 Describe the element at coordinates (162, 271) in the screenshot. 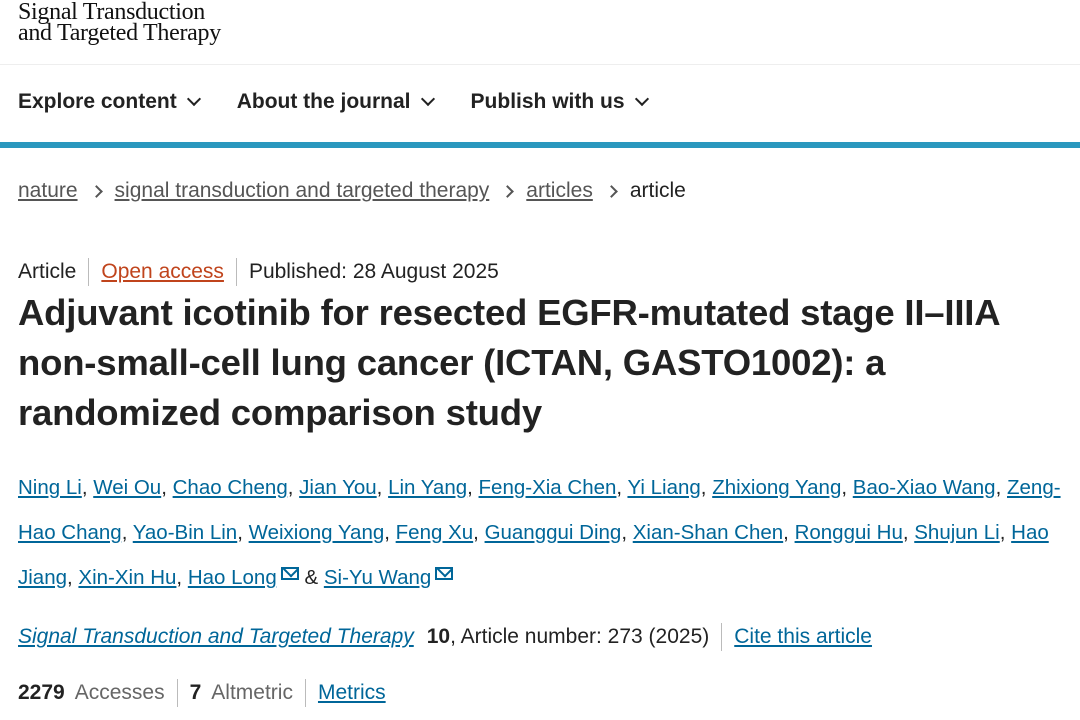

I see `open-access-link: Open access` at that location.